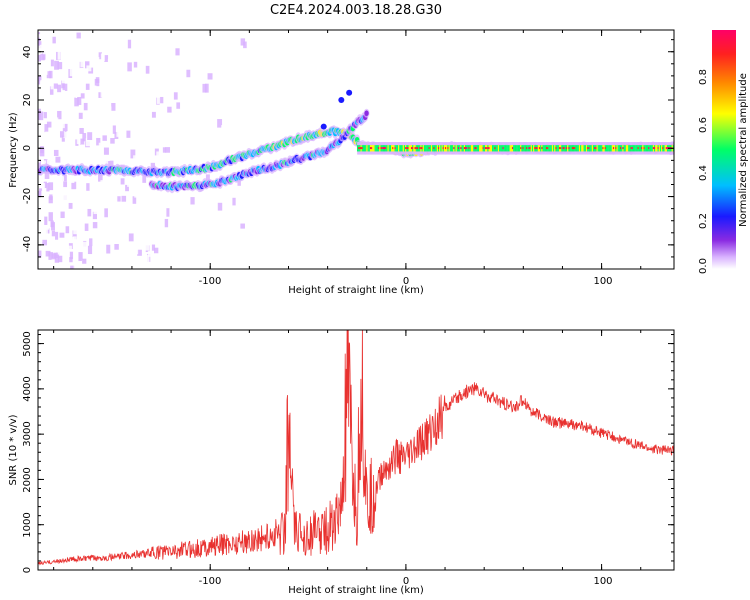 The image size is (750, 600). I want to click on bottom-xtick-100: 100, so click(602, 581).